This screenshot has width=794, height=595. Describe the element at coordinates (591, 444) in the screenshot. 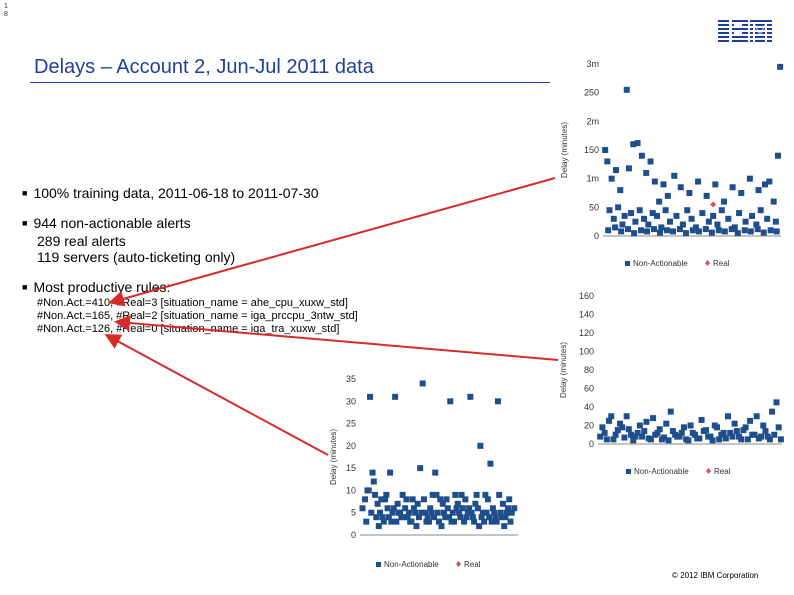

I see `y-tick-label: 0` at that location.